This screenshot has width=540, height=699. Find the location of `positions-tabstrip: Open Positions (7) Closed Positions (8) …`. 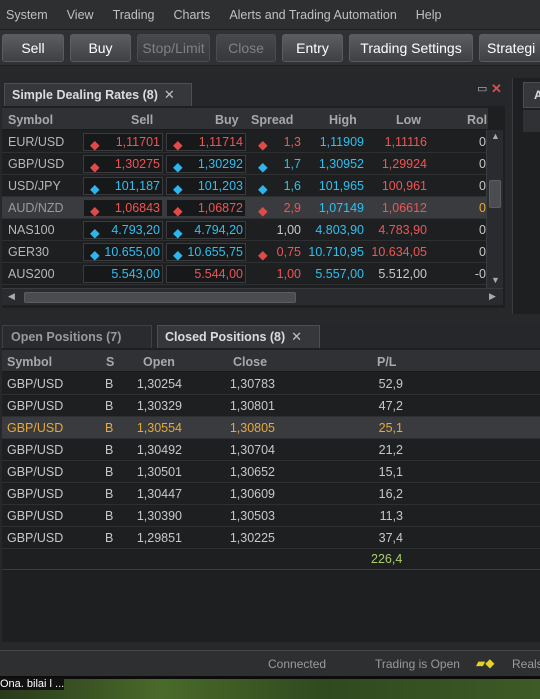

positions-tabstrip: Open Positions (7) Closed Positions (8) … is located at coordinates (271, 335).